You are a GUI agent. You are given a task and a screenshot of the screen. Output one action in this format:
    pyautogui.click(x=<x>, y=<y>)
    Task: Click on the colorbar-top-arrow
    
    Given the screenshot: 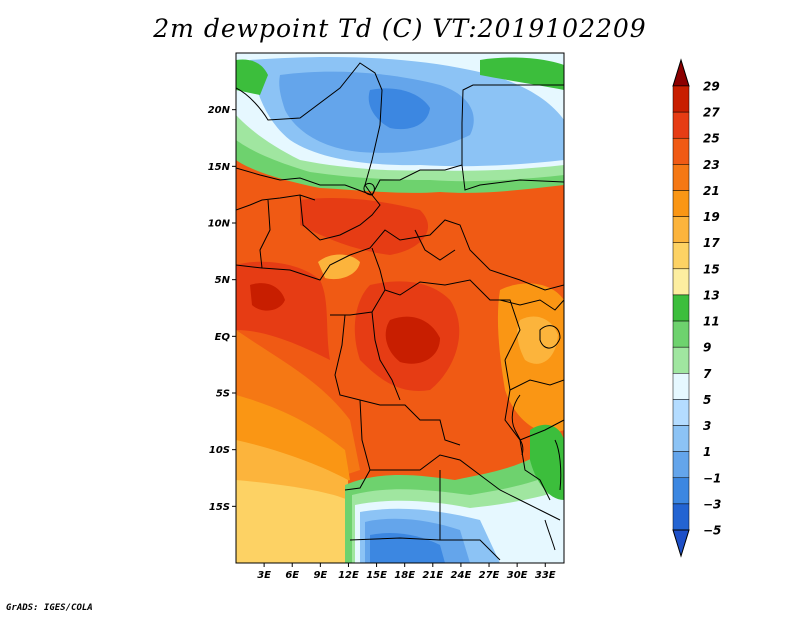 What is the action you would take?
    pyautogui.click(x=681, y=72)
    